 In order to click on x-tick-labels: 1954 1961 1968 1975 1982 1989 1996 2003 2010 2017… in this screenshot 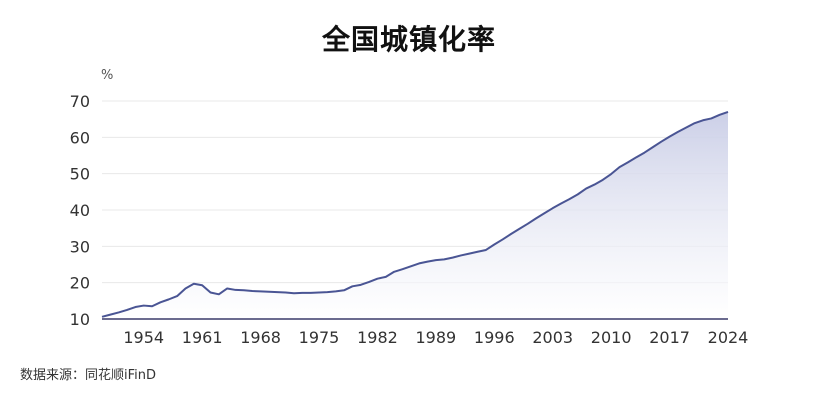, I will do `click(435, 337)`.